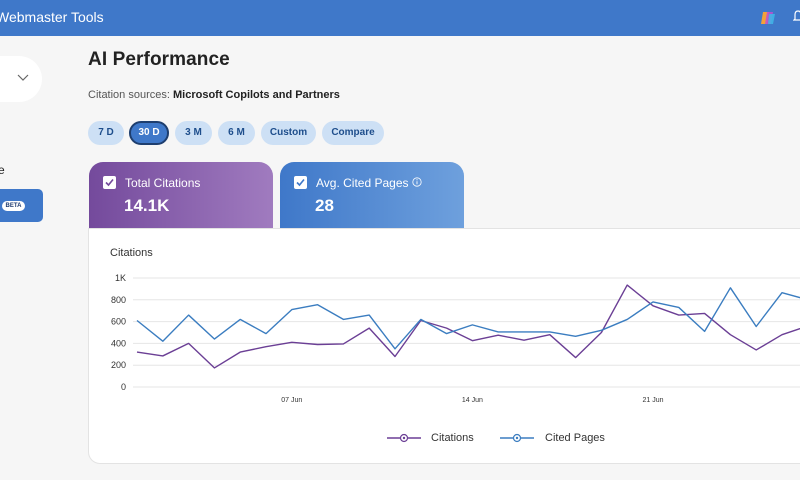 The width and height of the screenshot is (800, 480). What do you see at coordinates (147, 205) in the screenshot?
I see `total-citations-value: 14.1K` at bounding box center [147, 205].